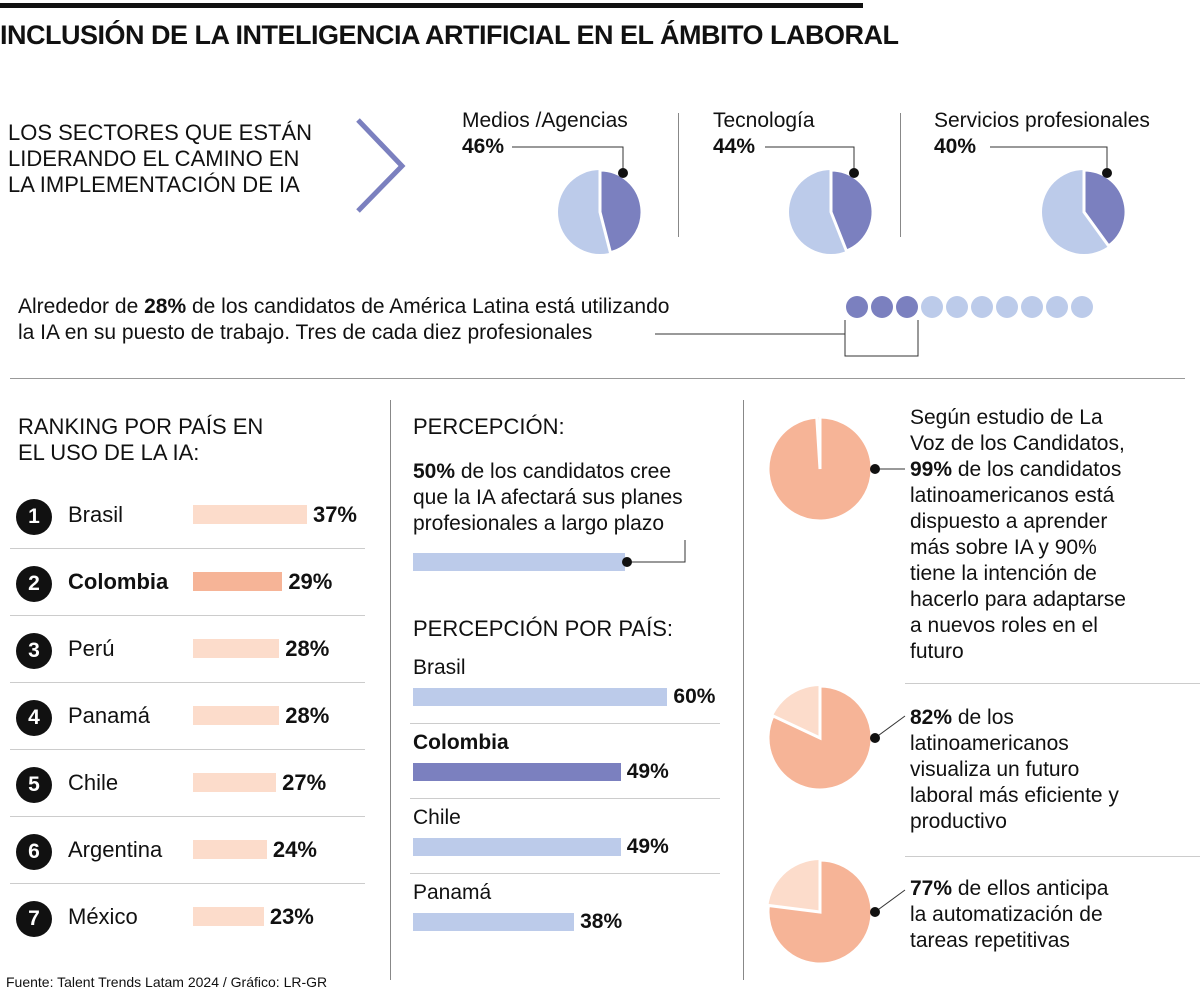  Describe the element at coordinates (1004, 625) in the screenshot. I see `line: a nuevos roles en el` at that location.